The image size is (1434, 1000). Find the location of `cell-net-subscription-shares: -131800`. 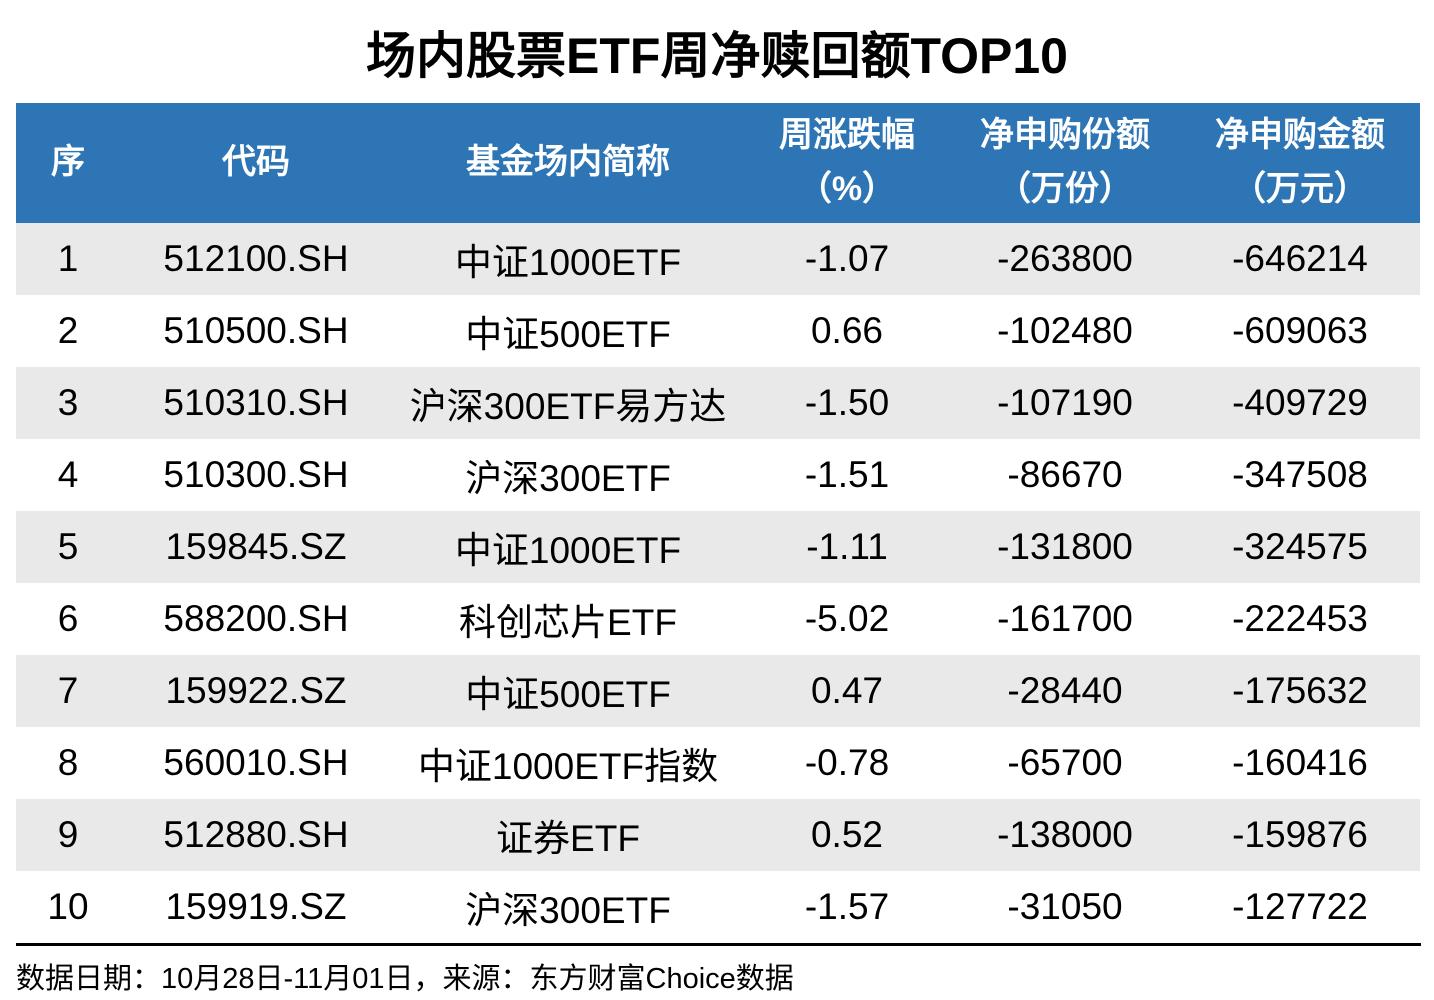

cell-net-subscription-shares: -131800 is located at coordinates (1065, 546).